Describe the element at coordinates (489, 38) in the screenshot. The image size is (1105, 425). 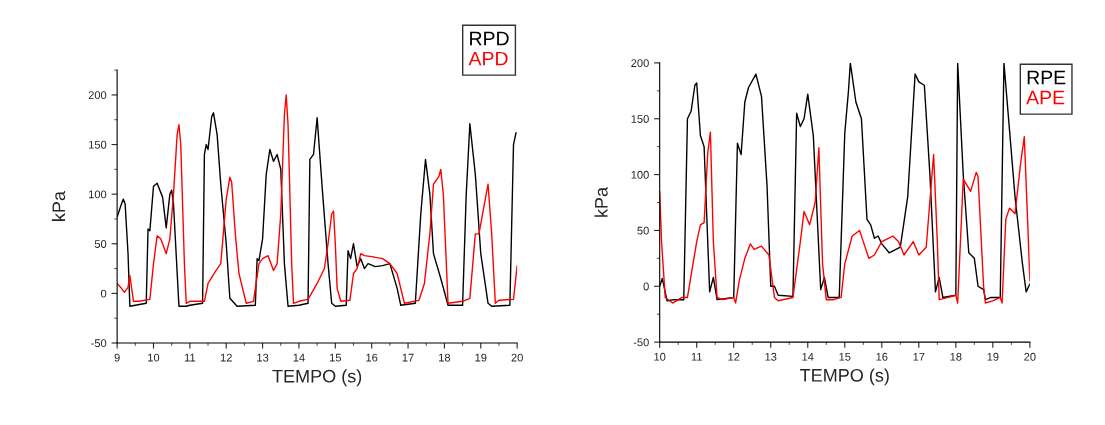
I see `text: RPD` at that location.